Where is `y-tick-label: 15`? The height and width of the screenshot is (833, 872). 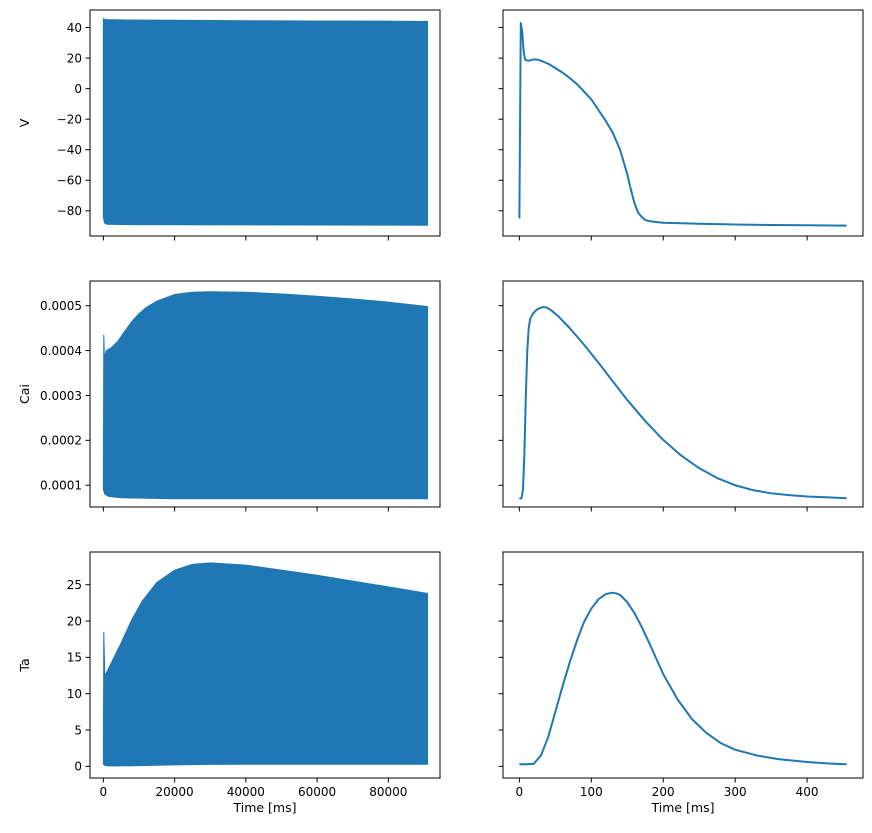 y-tick-label: 15 is located at coordinates (74, 658).